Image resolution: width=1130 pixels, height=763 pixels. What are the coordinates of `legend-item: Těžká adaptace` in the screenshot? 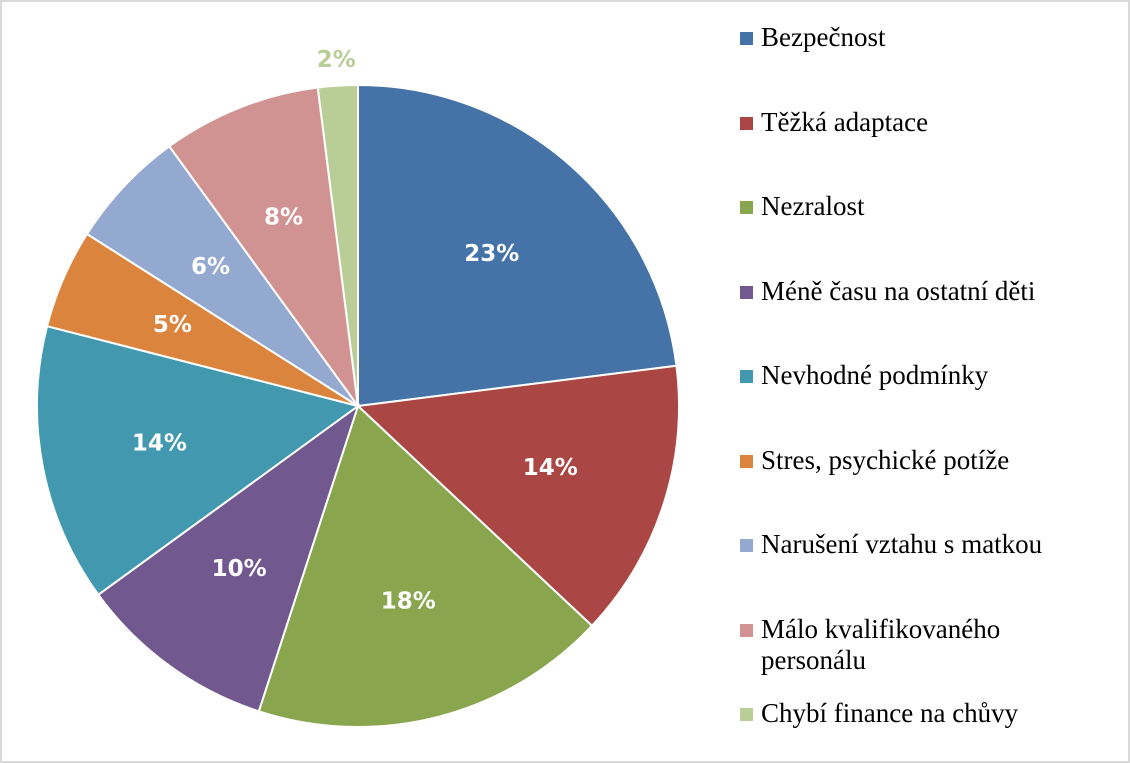 It's located at (920, 122).